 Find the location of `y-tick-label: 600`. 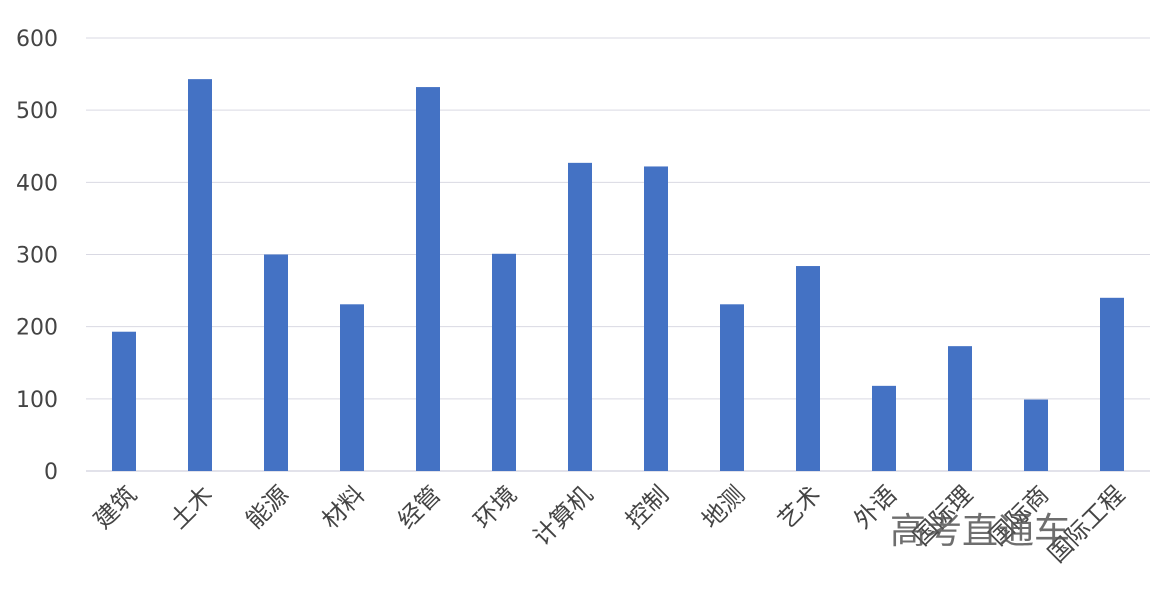

y-tick-label: 600 is located at coordinates (37, 39).